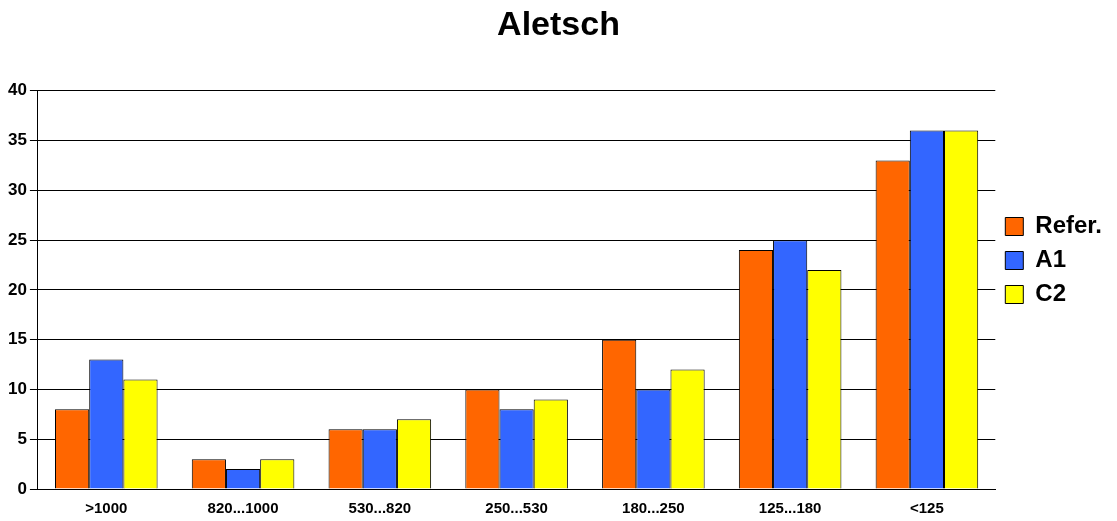  I want to click on legend-label: Refer., so click(1068, 225).